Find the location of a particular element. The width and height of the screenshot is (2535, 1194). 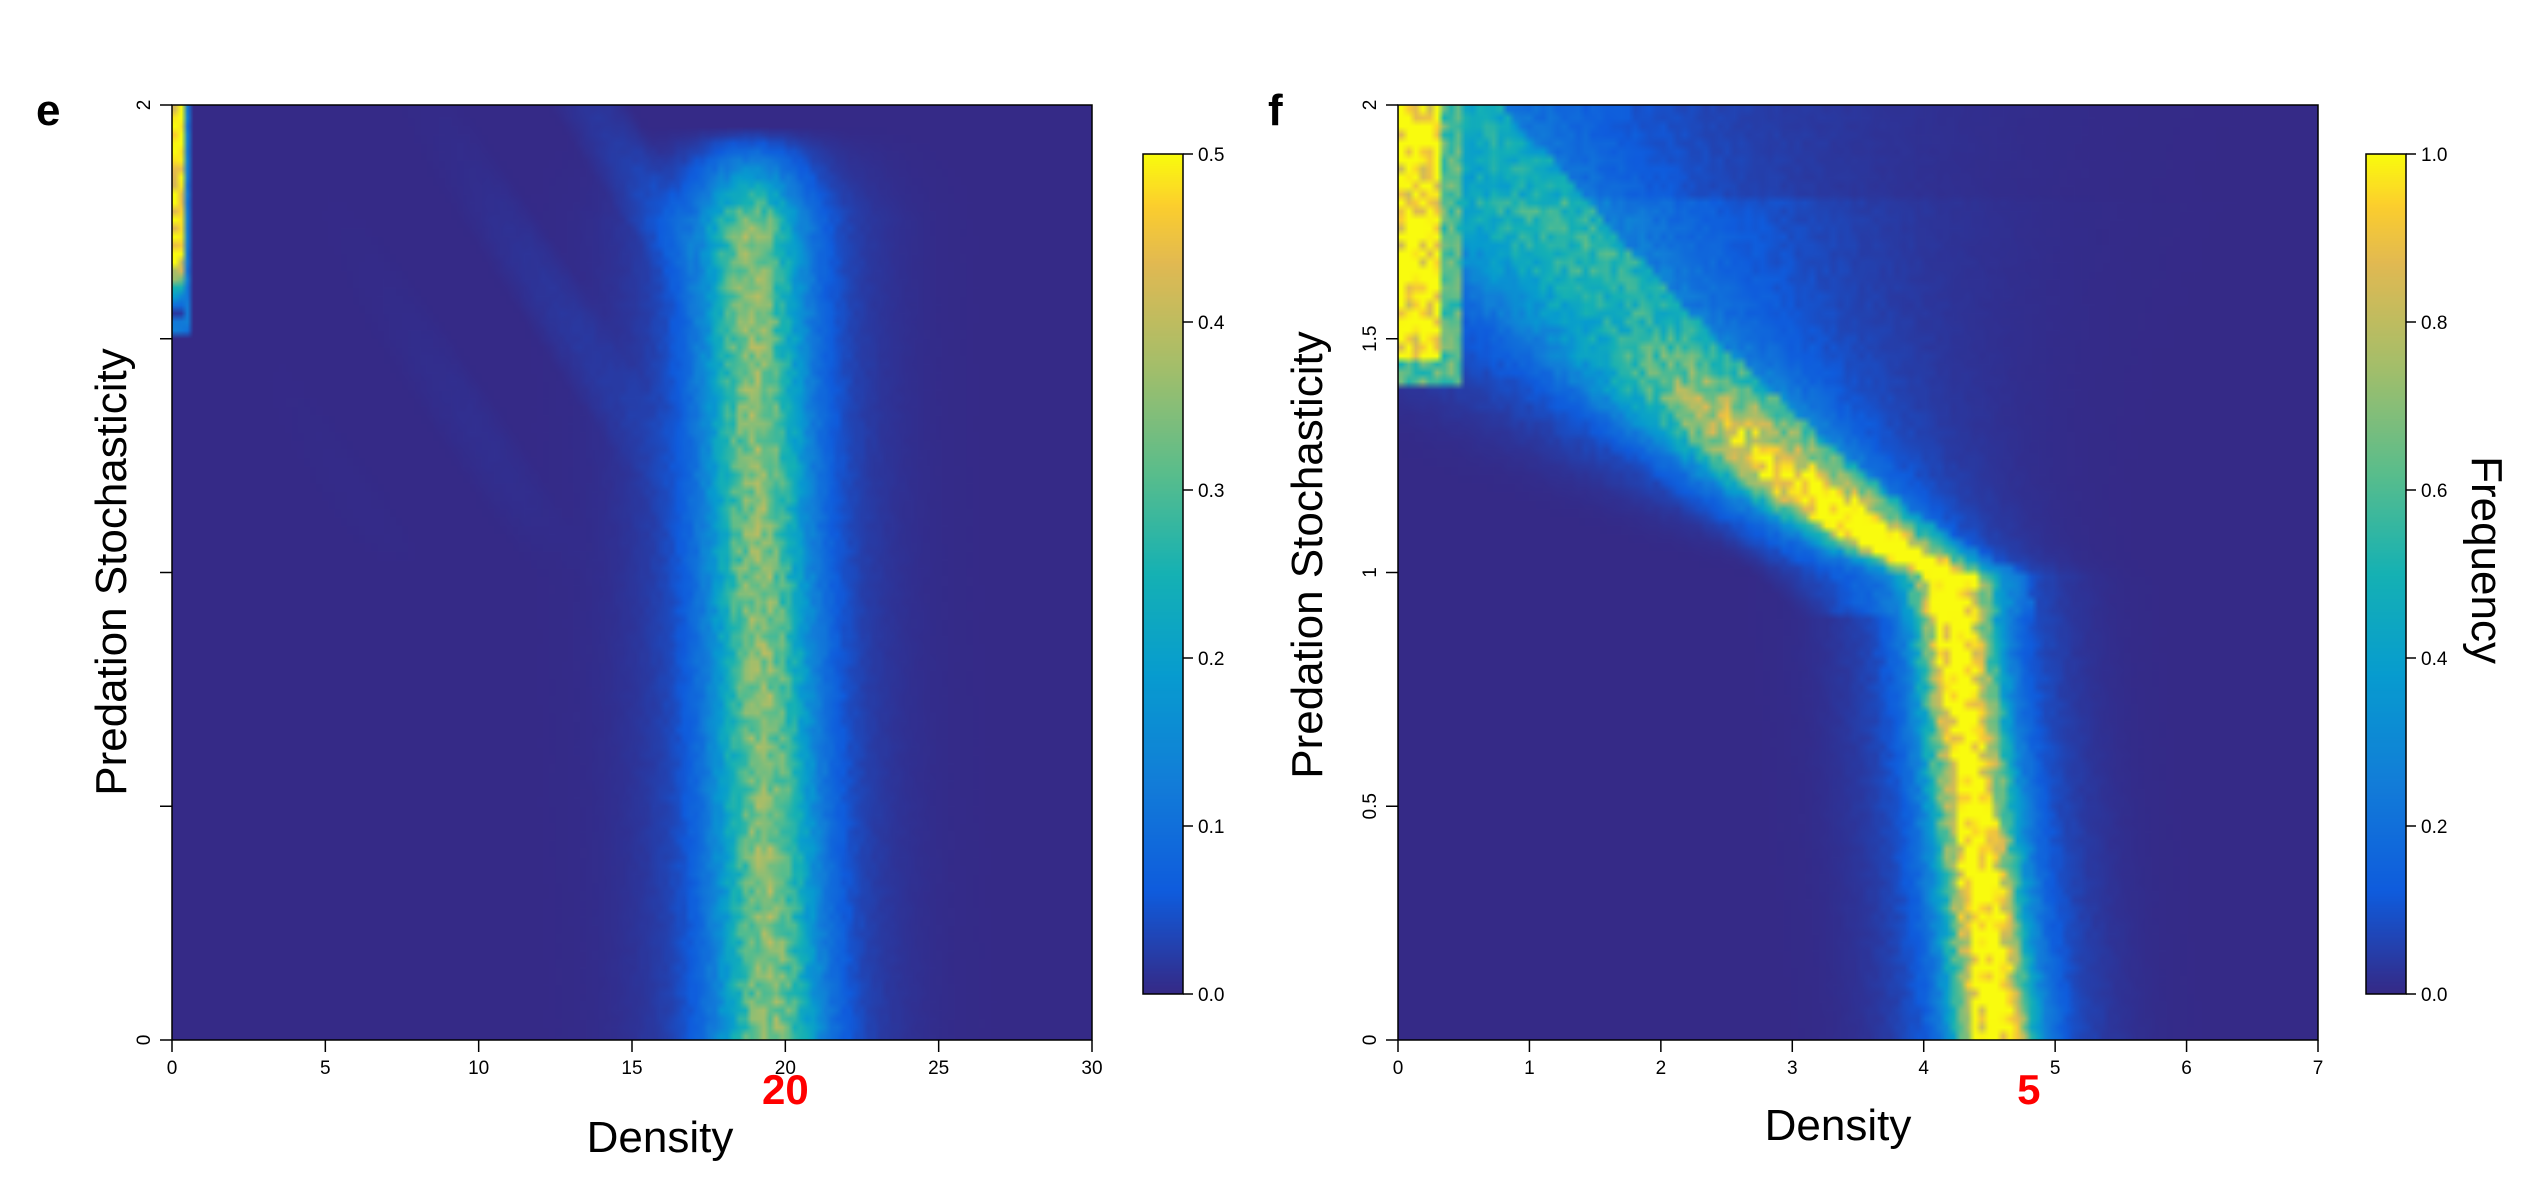

colorbar-tick-label: 1.0 is located at coordinates (2434, 155).